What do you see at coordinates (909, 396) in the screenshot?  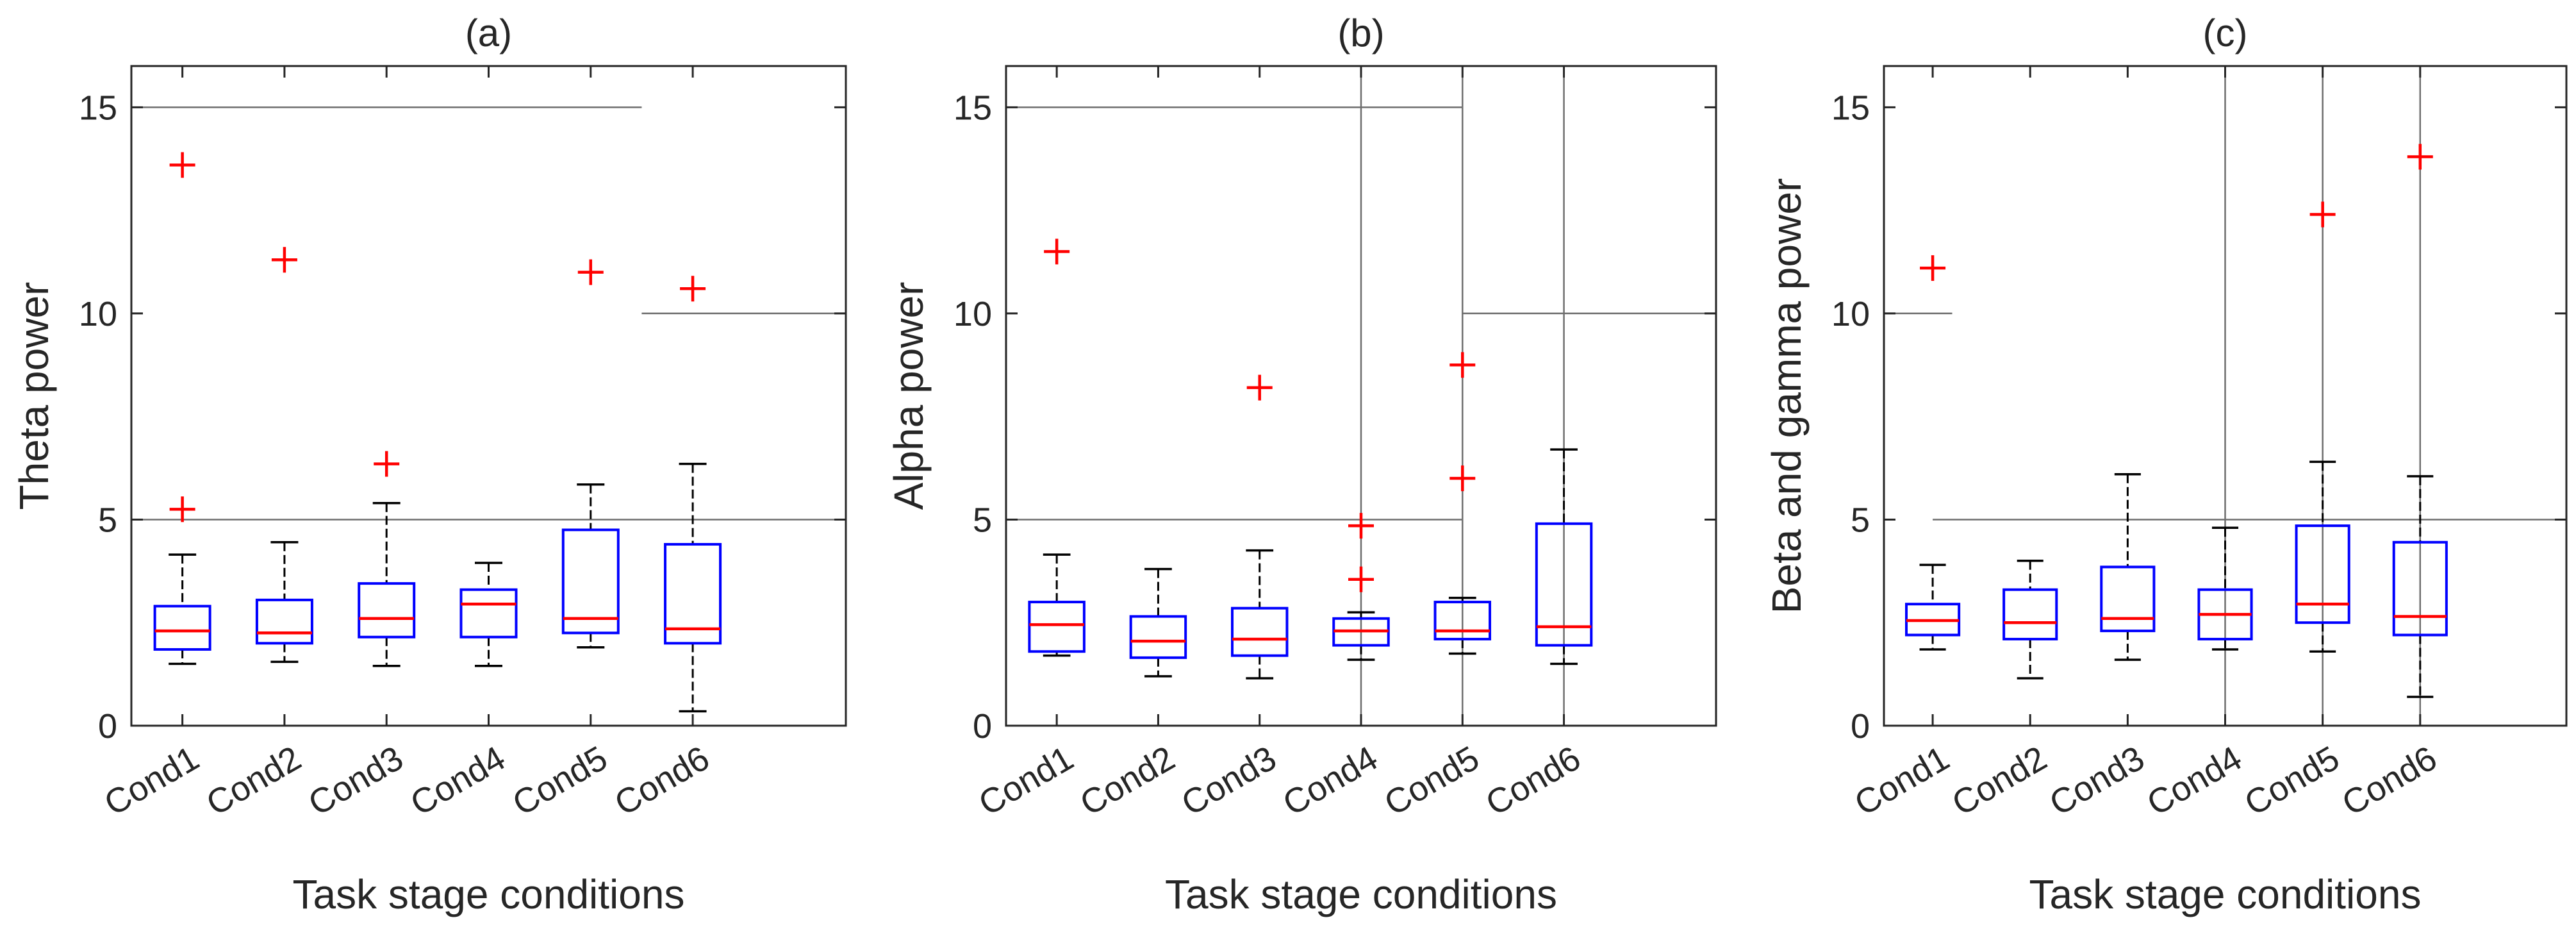 I see `y-axis-title: Alpha power` at bounding box center [909, 396].